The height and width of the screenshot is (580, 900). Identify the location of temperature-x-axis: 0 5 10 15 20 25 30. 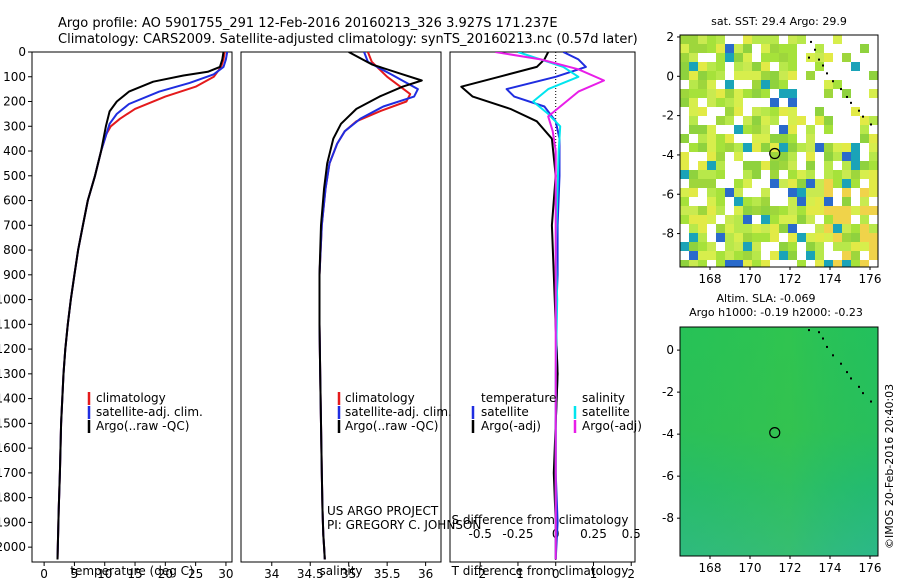
(137, 571).